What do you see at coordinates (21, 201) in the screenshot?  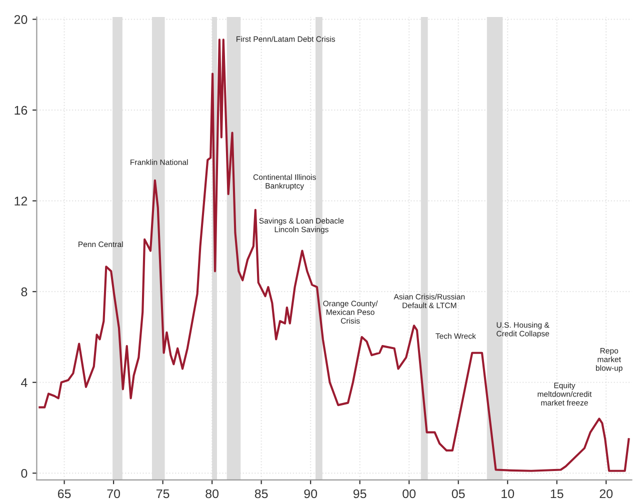 I see `y-tick-label: 12` at bounding box center [21, 201].